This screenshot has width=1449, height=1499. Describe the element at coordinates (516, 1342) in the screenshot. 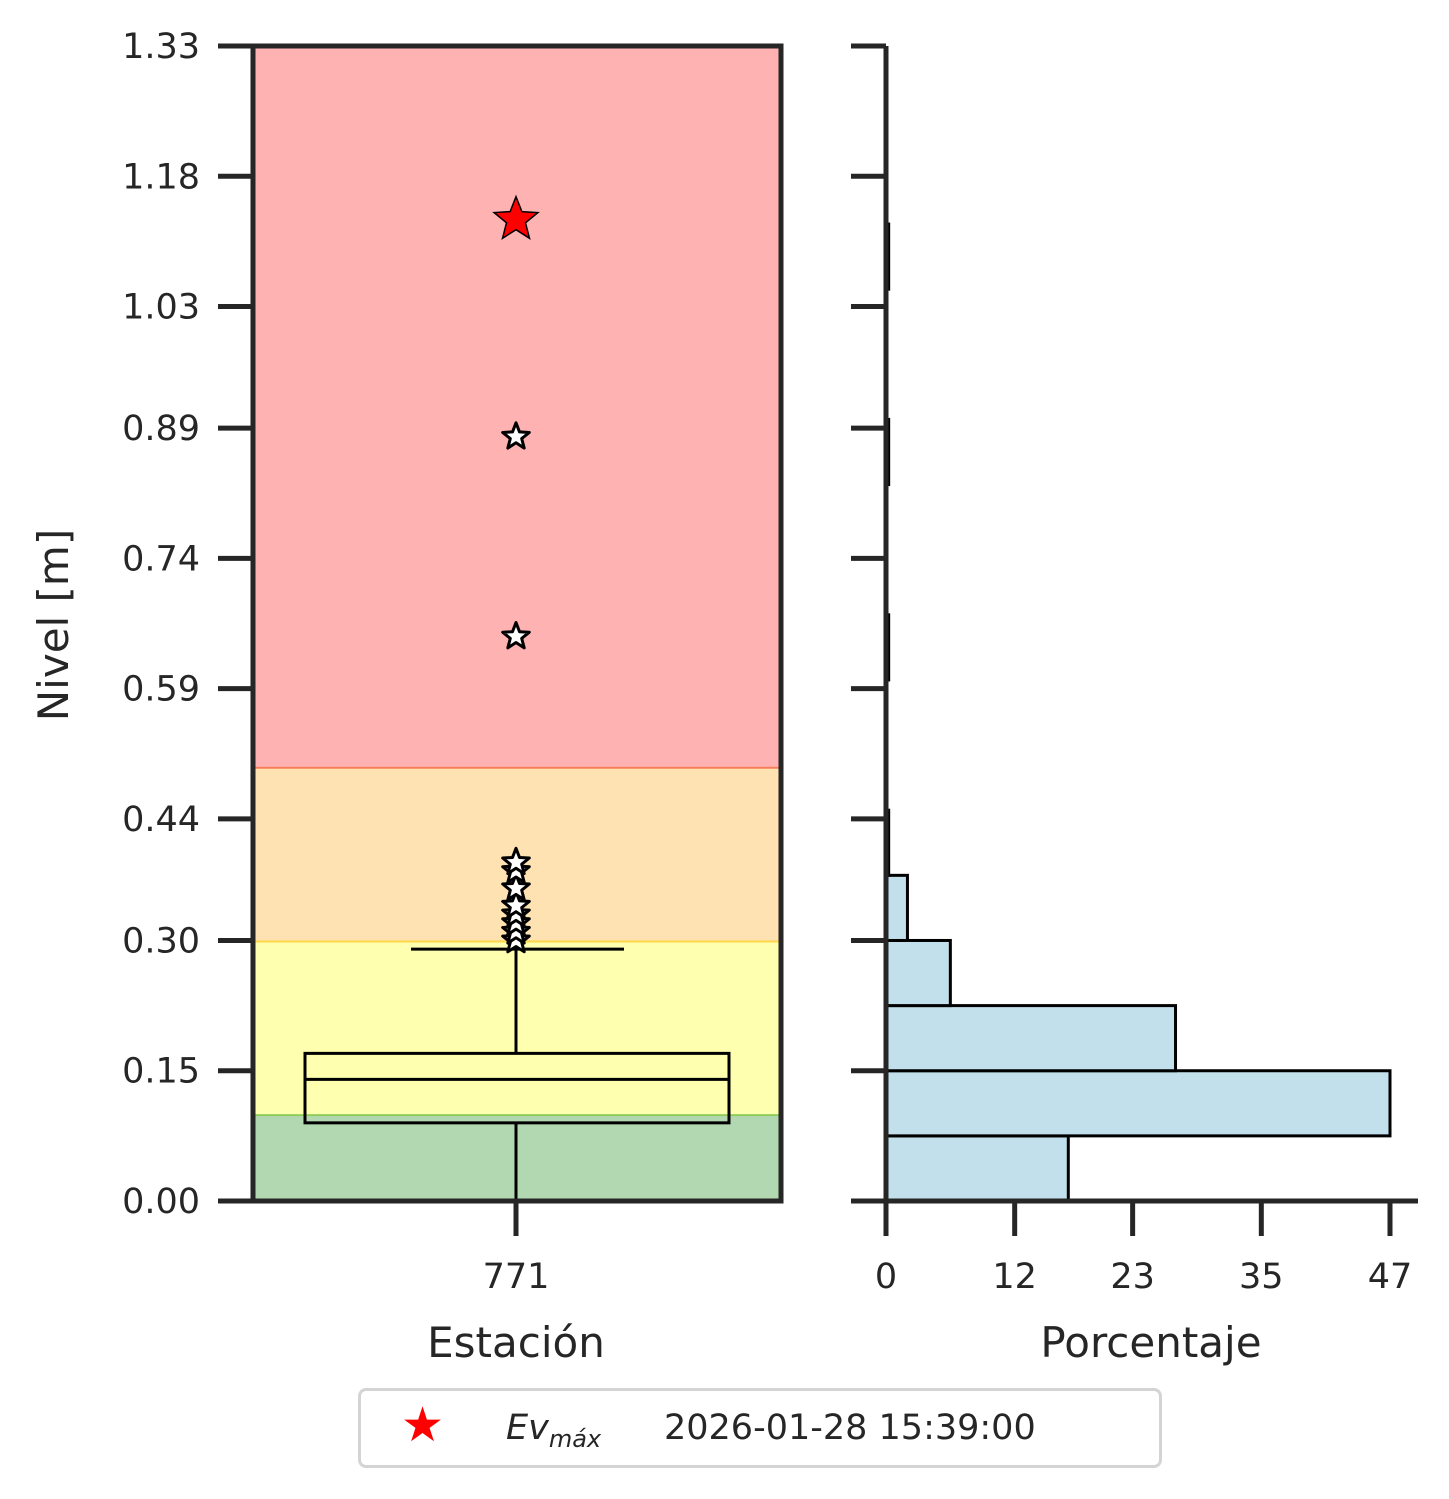

I see `x-axis-title-left: Estación` at that location.